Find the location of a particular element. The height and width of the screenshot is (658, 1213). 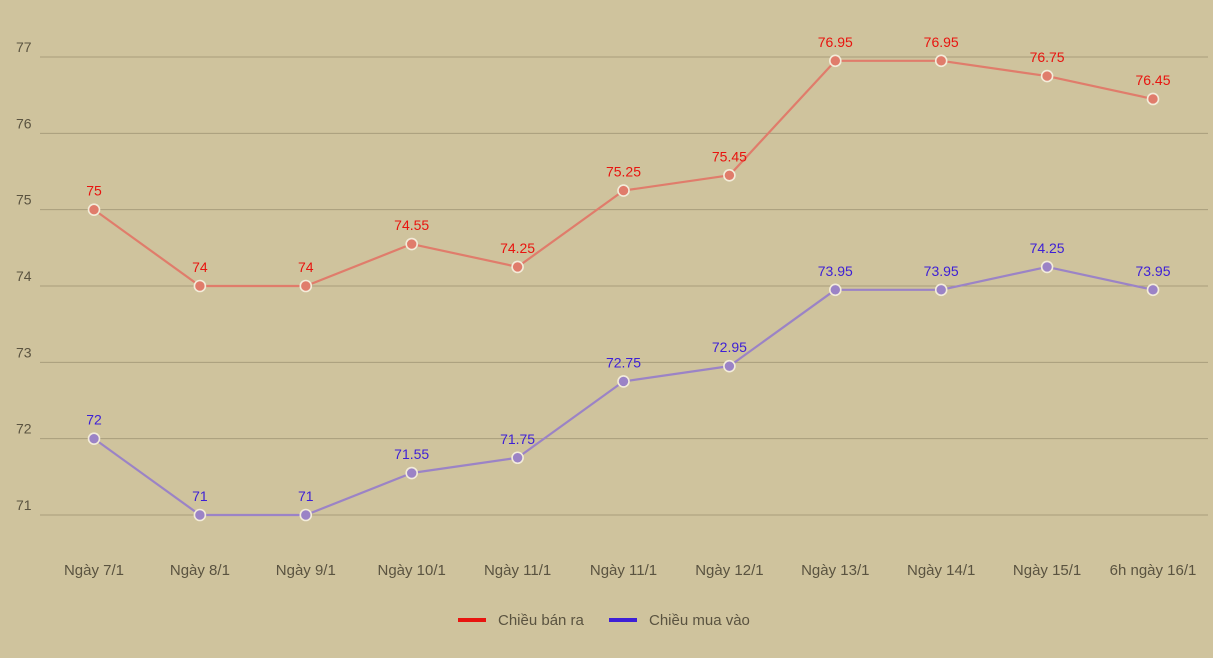

legend-item: Chiều bán ra is located at coordinates (521, 620).